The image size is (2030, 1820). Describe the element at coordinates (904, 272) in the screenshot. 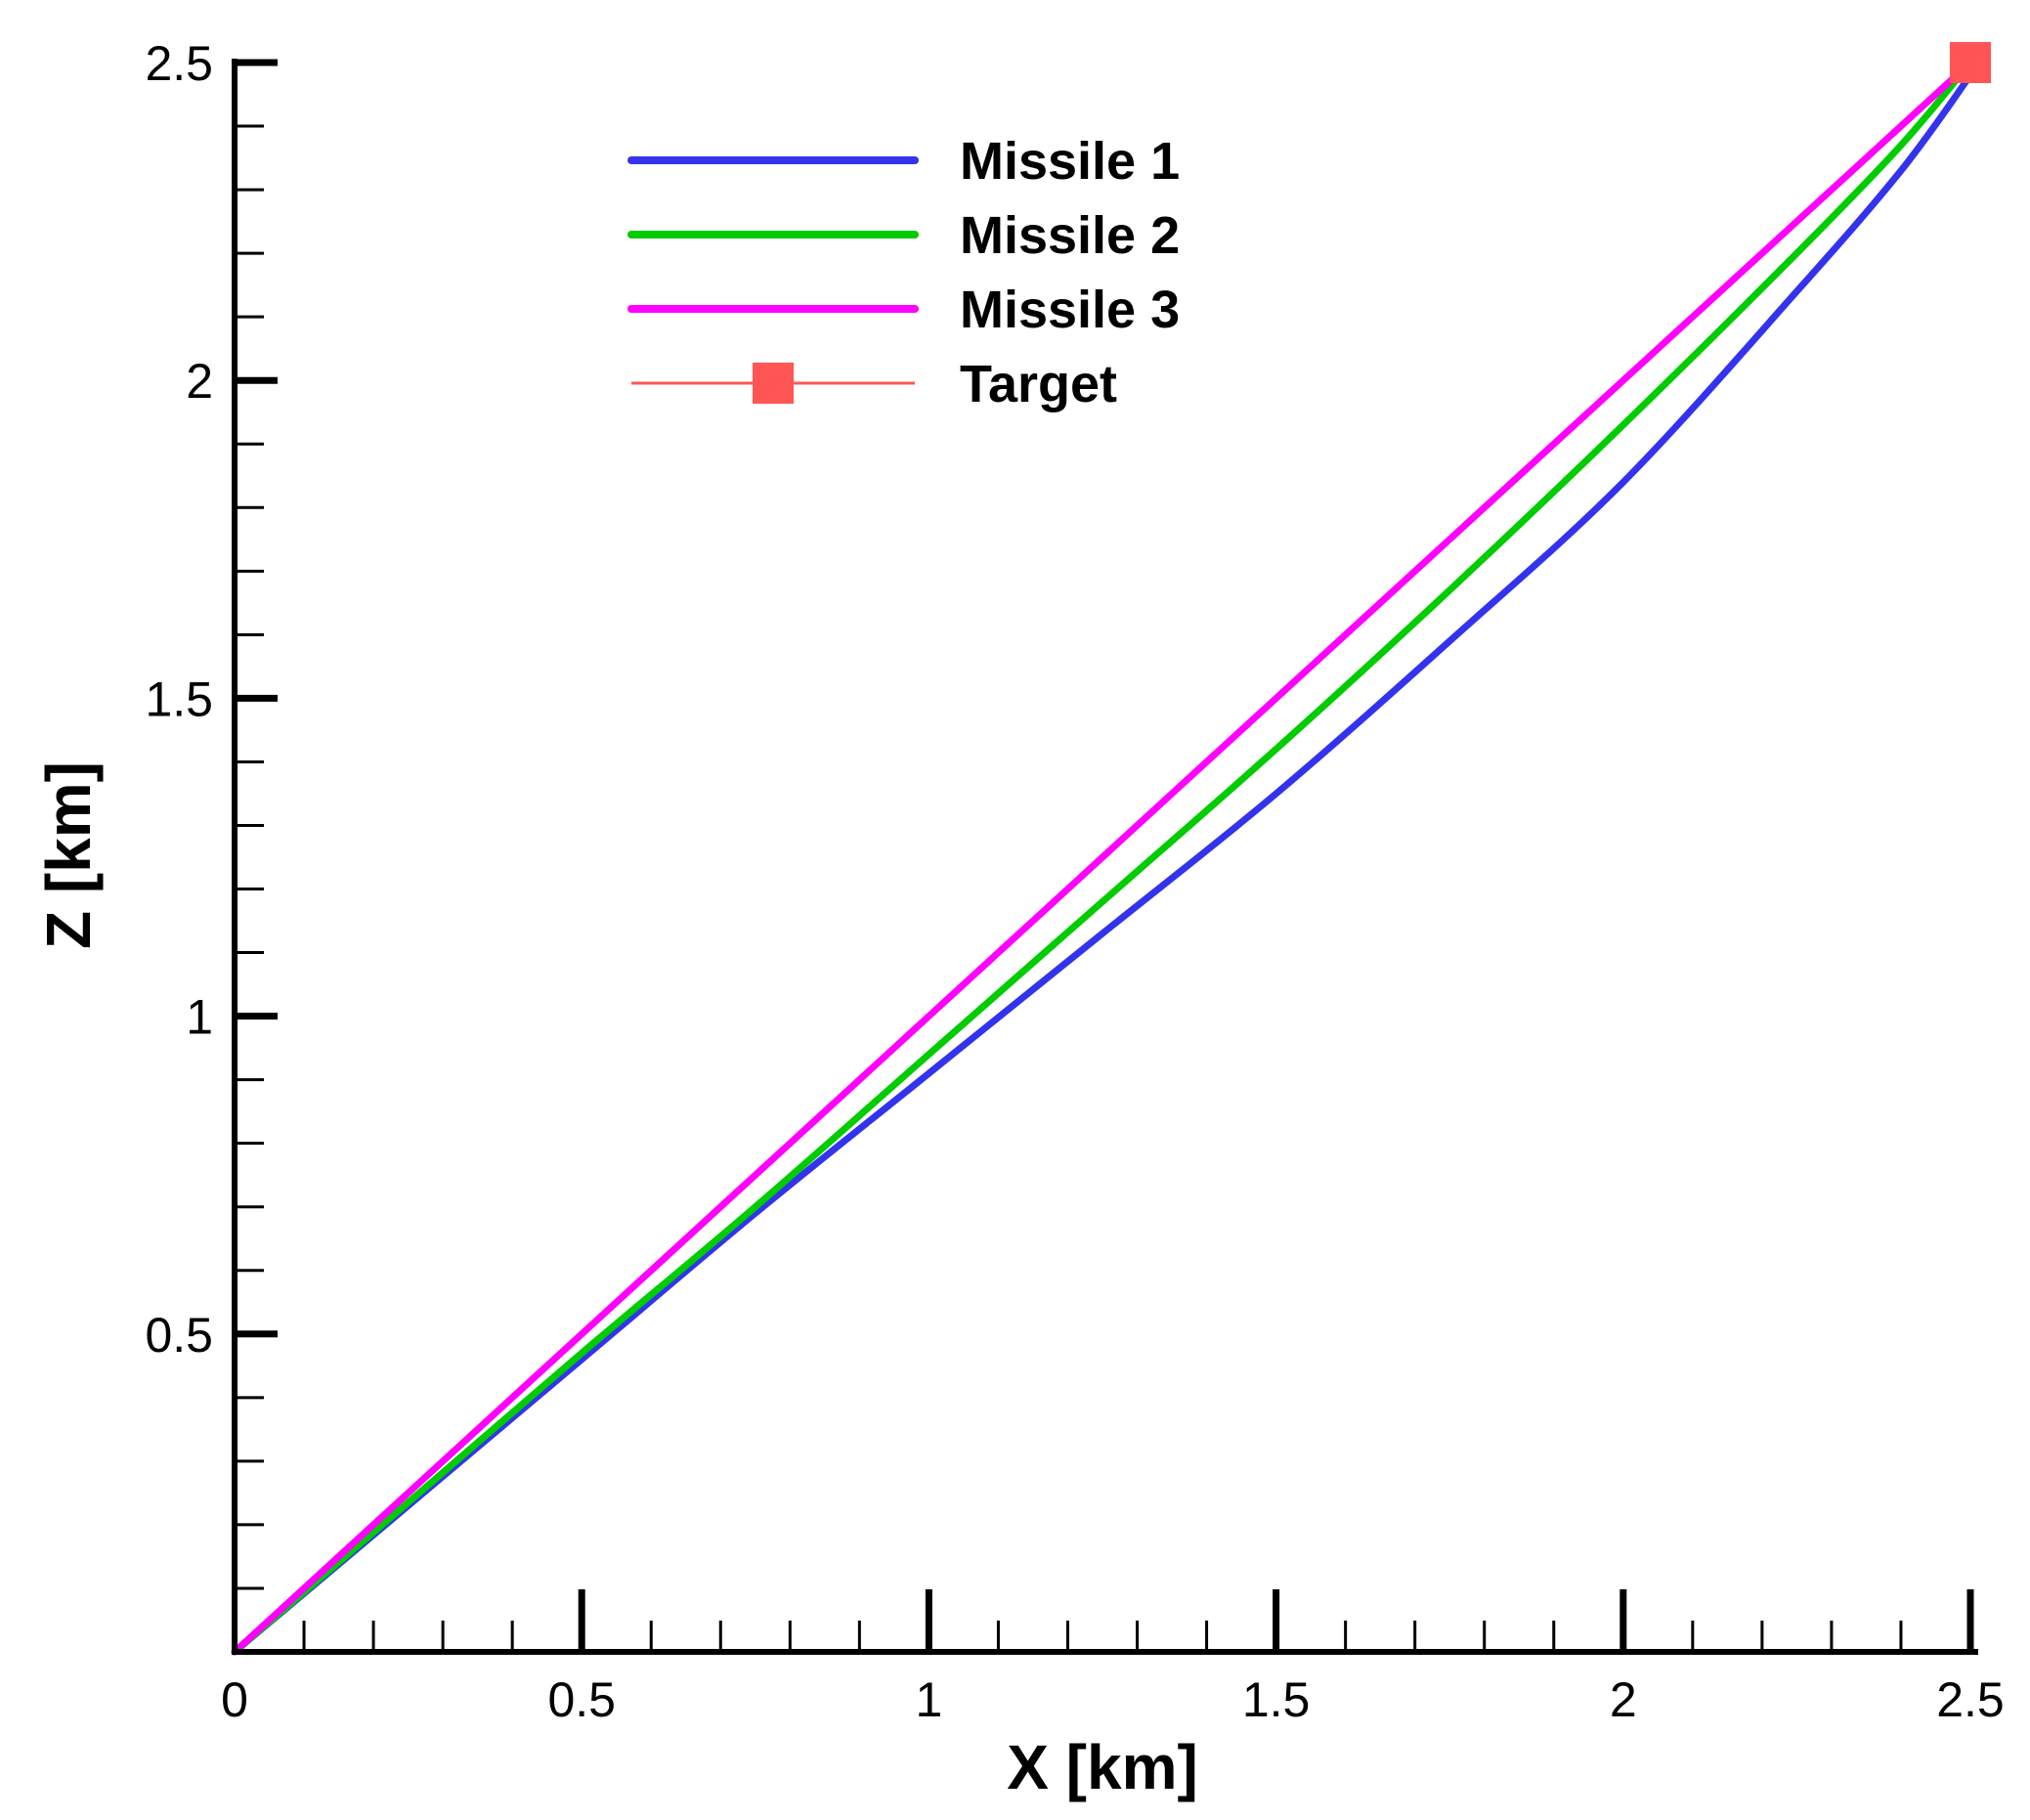

I see `legend: Missile 1 Missile 2 Missile 3 Target` at that location.